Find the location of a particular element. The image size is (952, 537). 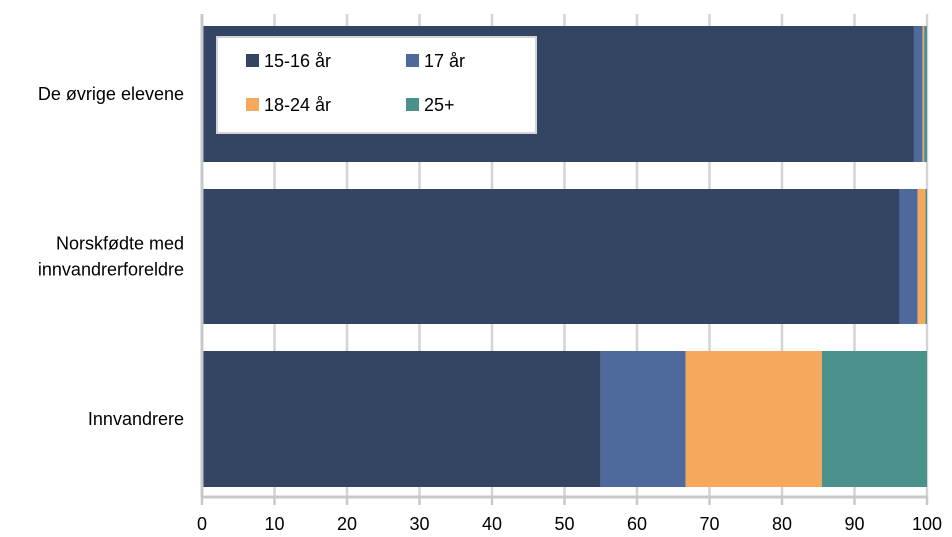

legend-box is located at coordinates (376, 85).